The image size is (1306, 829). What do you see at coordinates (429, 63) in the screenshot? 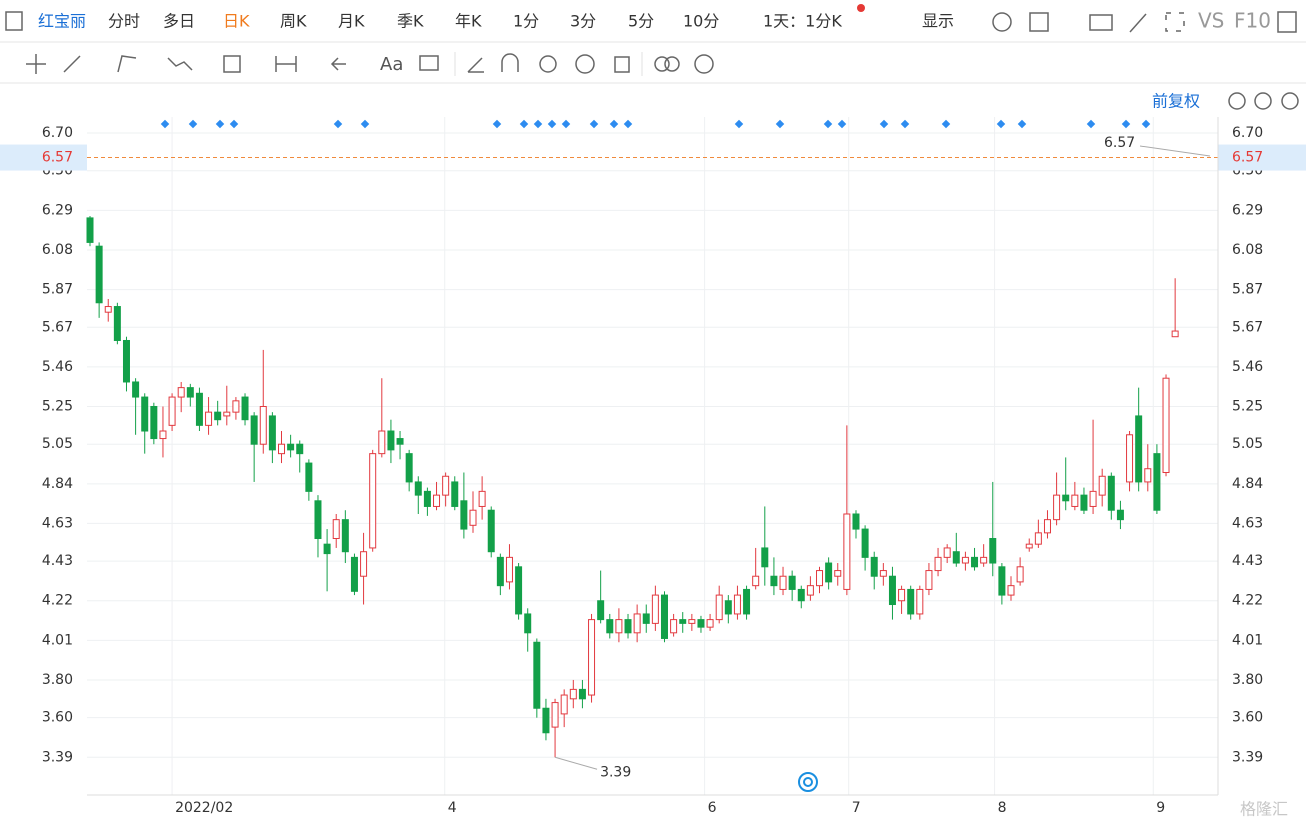
I see `comment-tool` at bounding box center [429, 63].